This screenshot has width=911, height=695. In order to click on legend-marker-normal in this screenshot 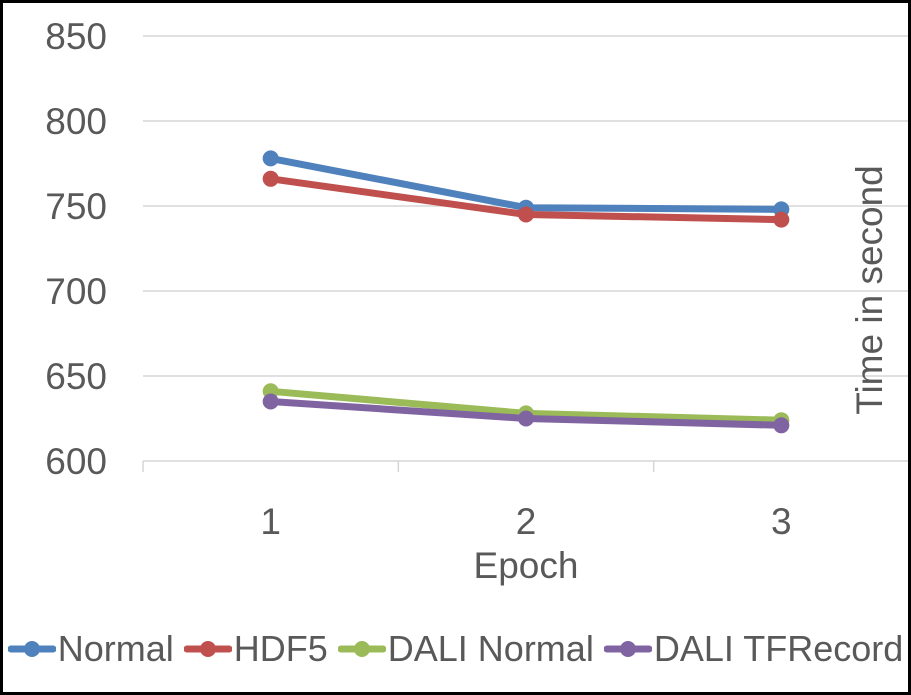, I will do `click(31, 649)`.